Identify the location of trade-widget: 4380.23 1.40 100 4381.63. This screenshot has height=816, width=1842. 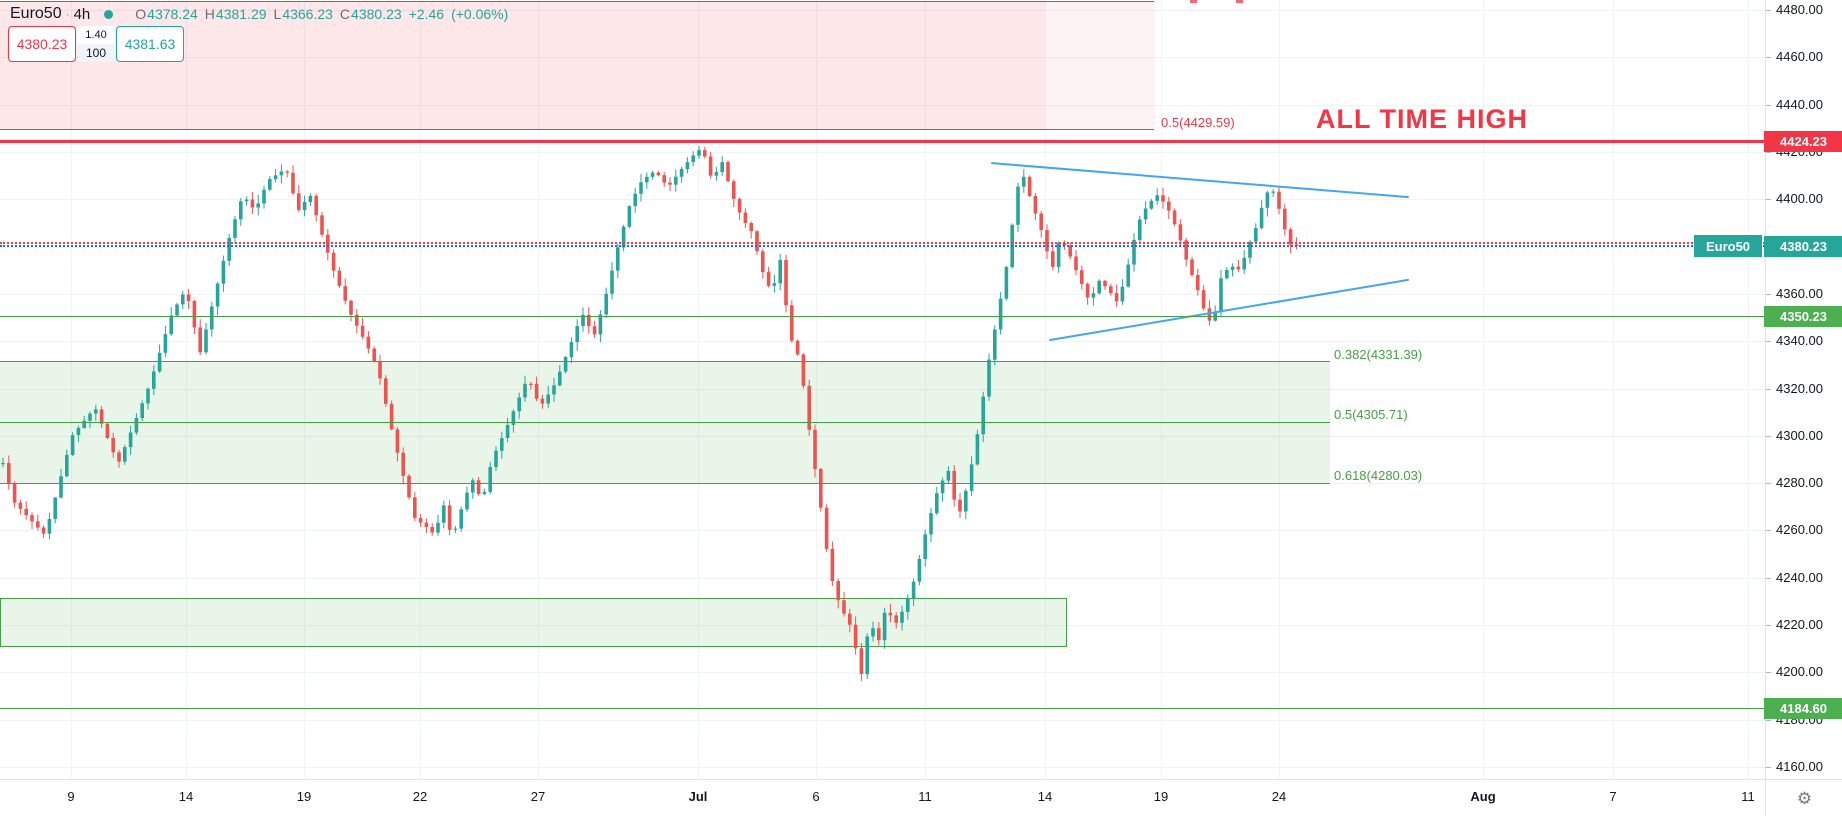
(96, 44).